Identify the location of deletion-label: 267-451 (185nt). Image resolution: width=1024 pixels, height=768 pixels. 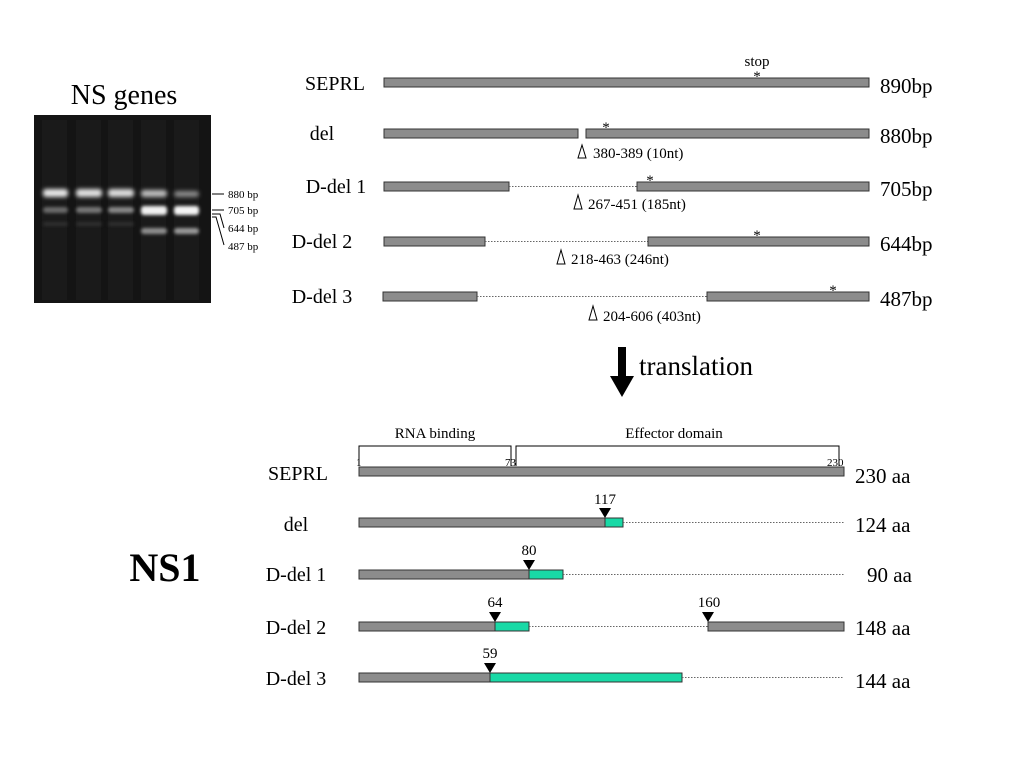
(637, 205).